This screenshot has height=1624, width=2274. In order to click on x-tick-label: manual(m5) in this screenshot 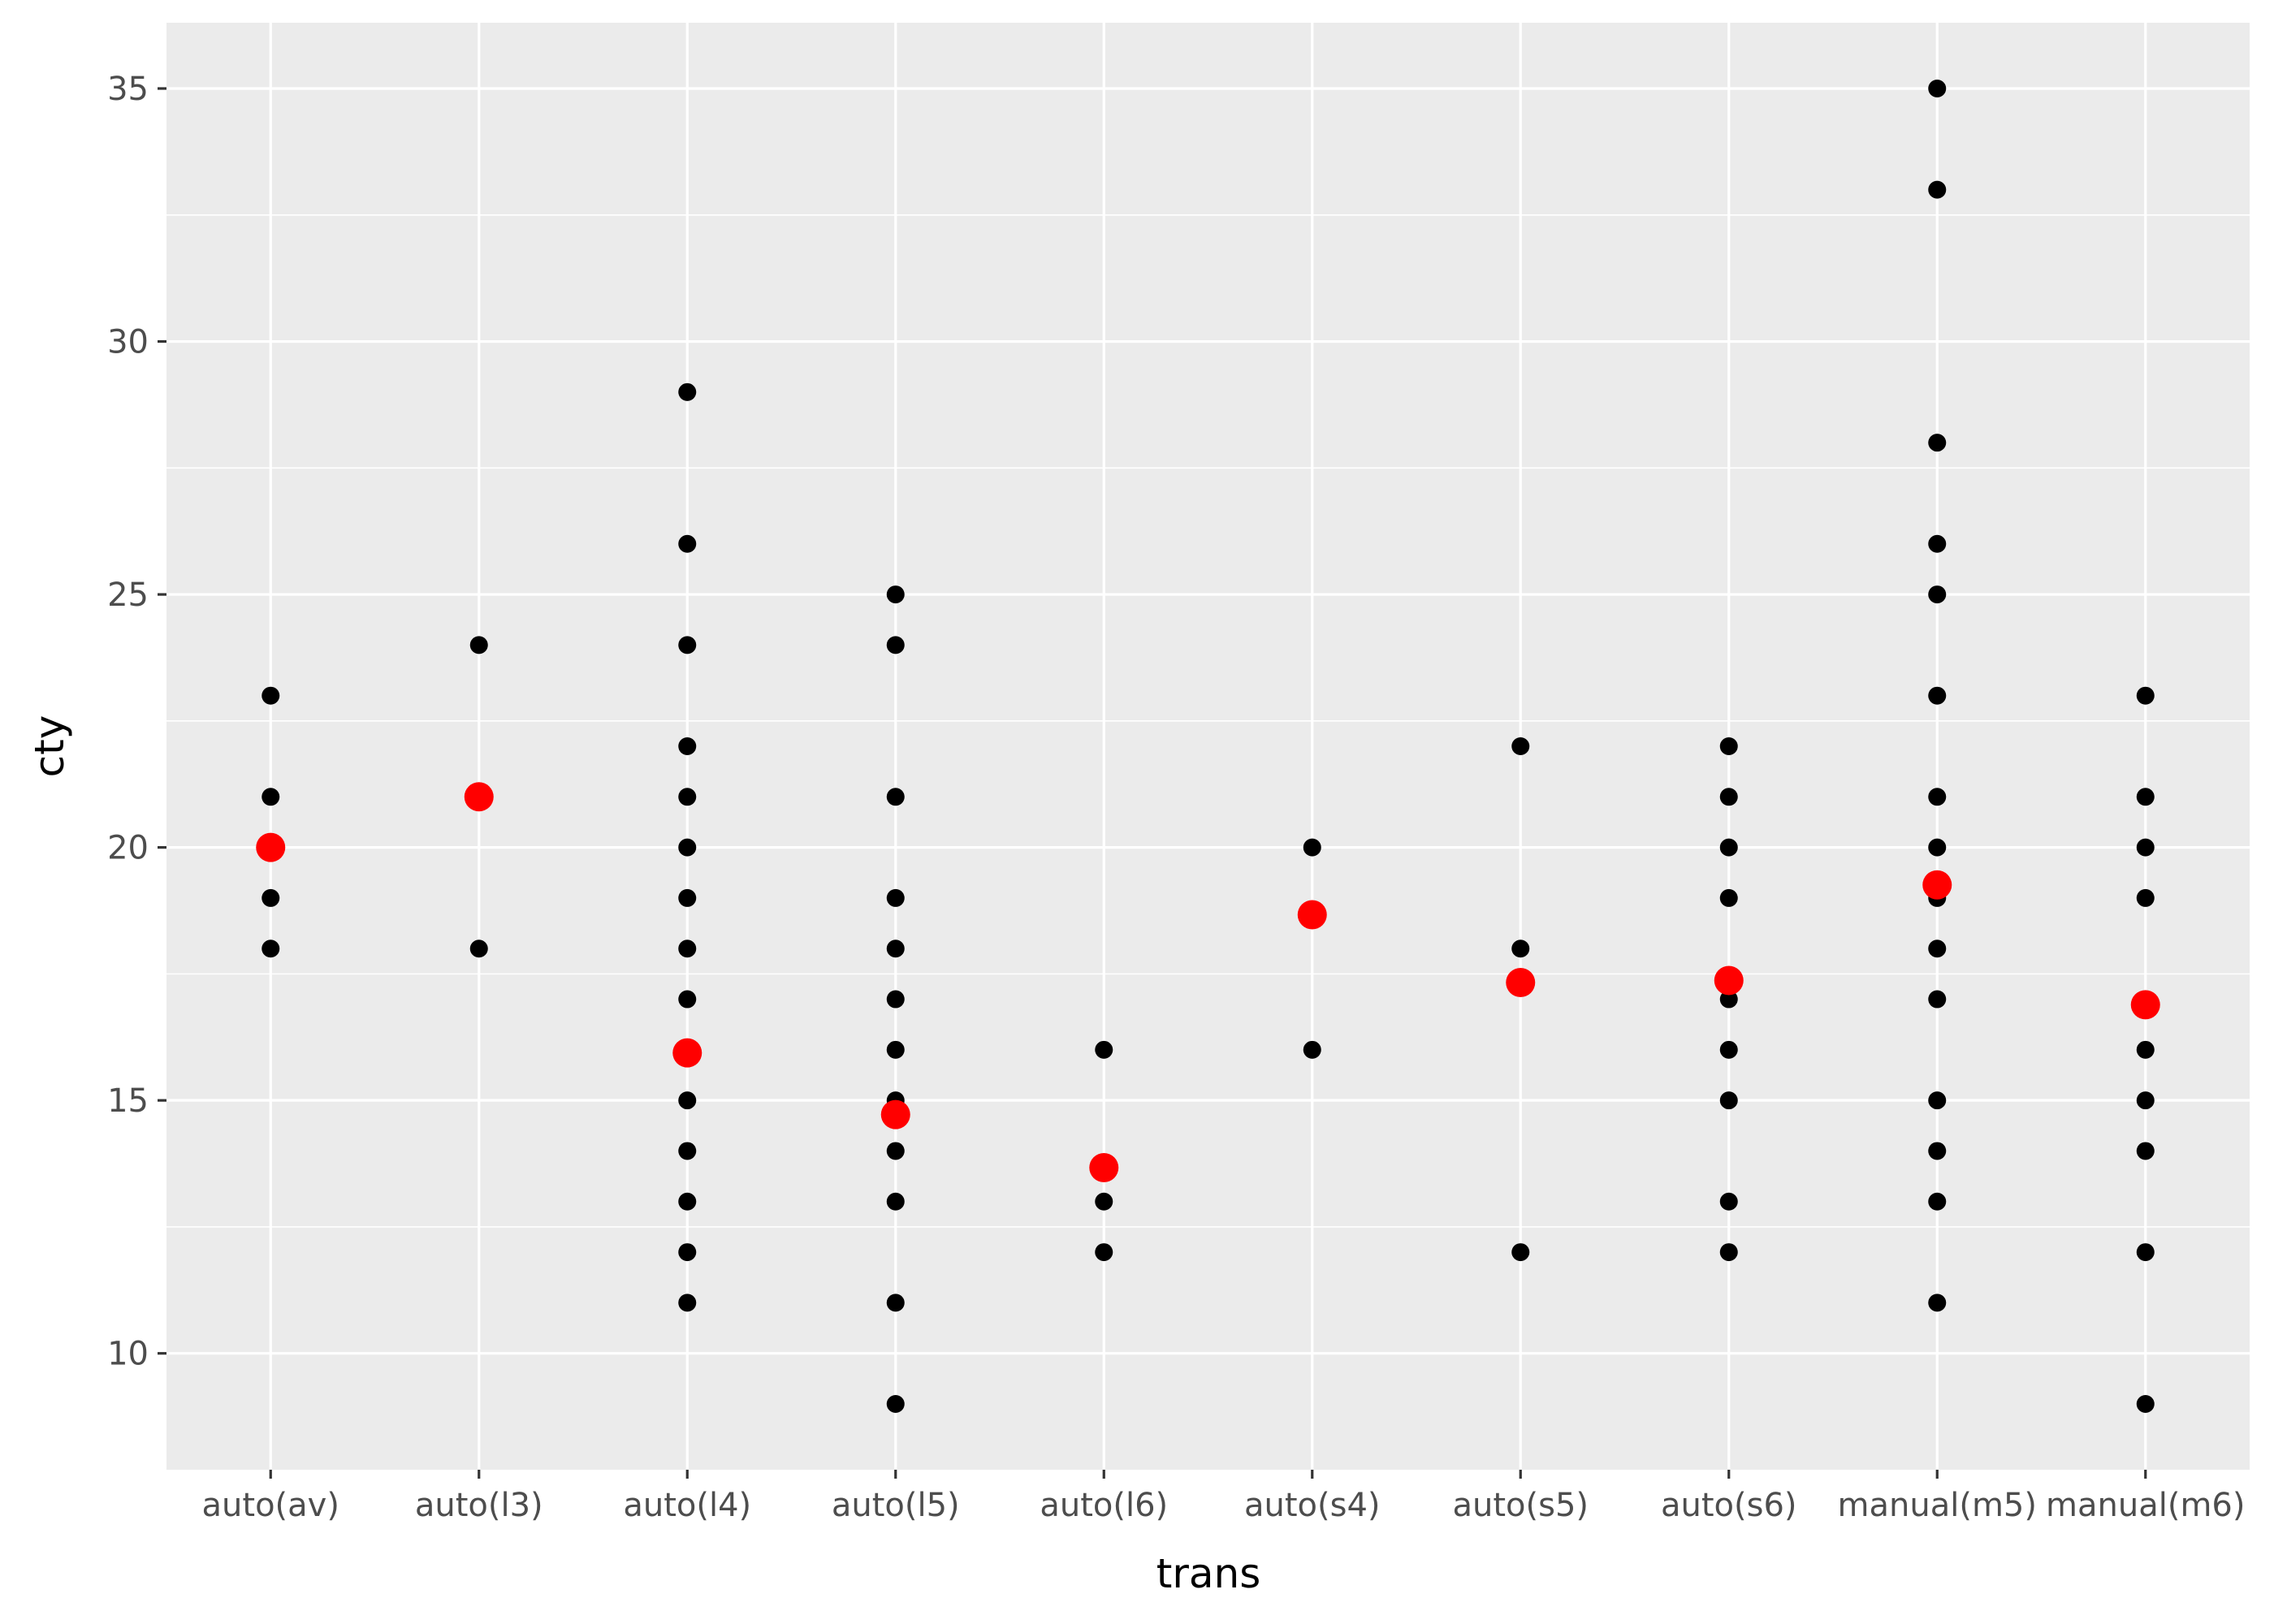, I will do `click(1937, 1506)`.